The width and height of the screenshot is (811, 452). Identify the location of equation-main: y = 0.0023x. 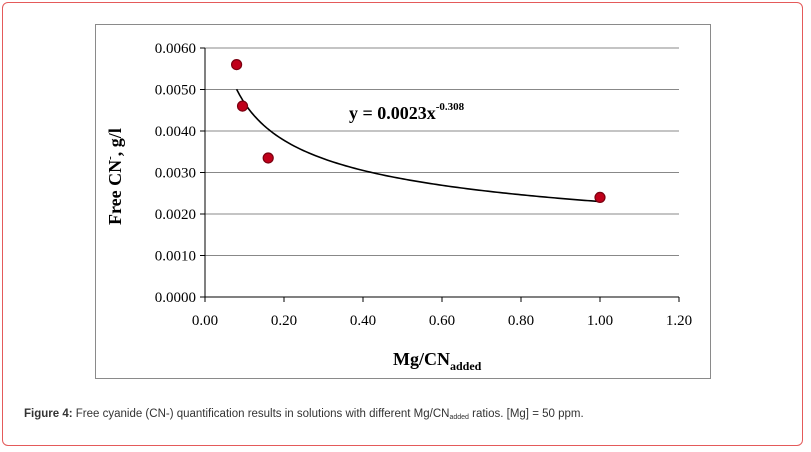
(392, 113).